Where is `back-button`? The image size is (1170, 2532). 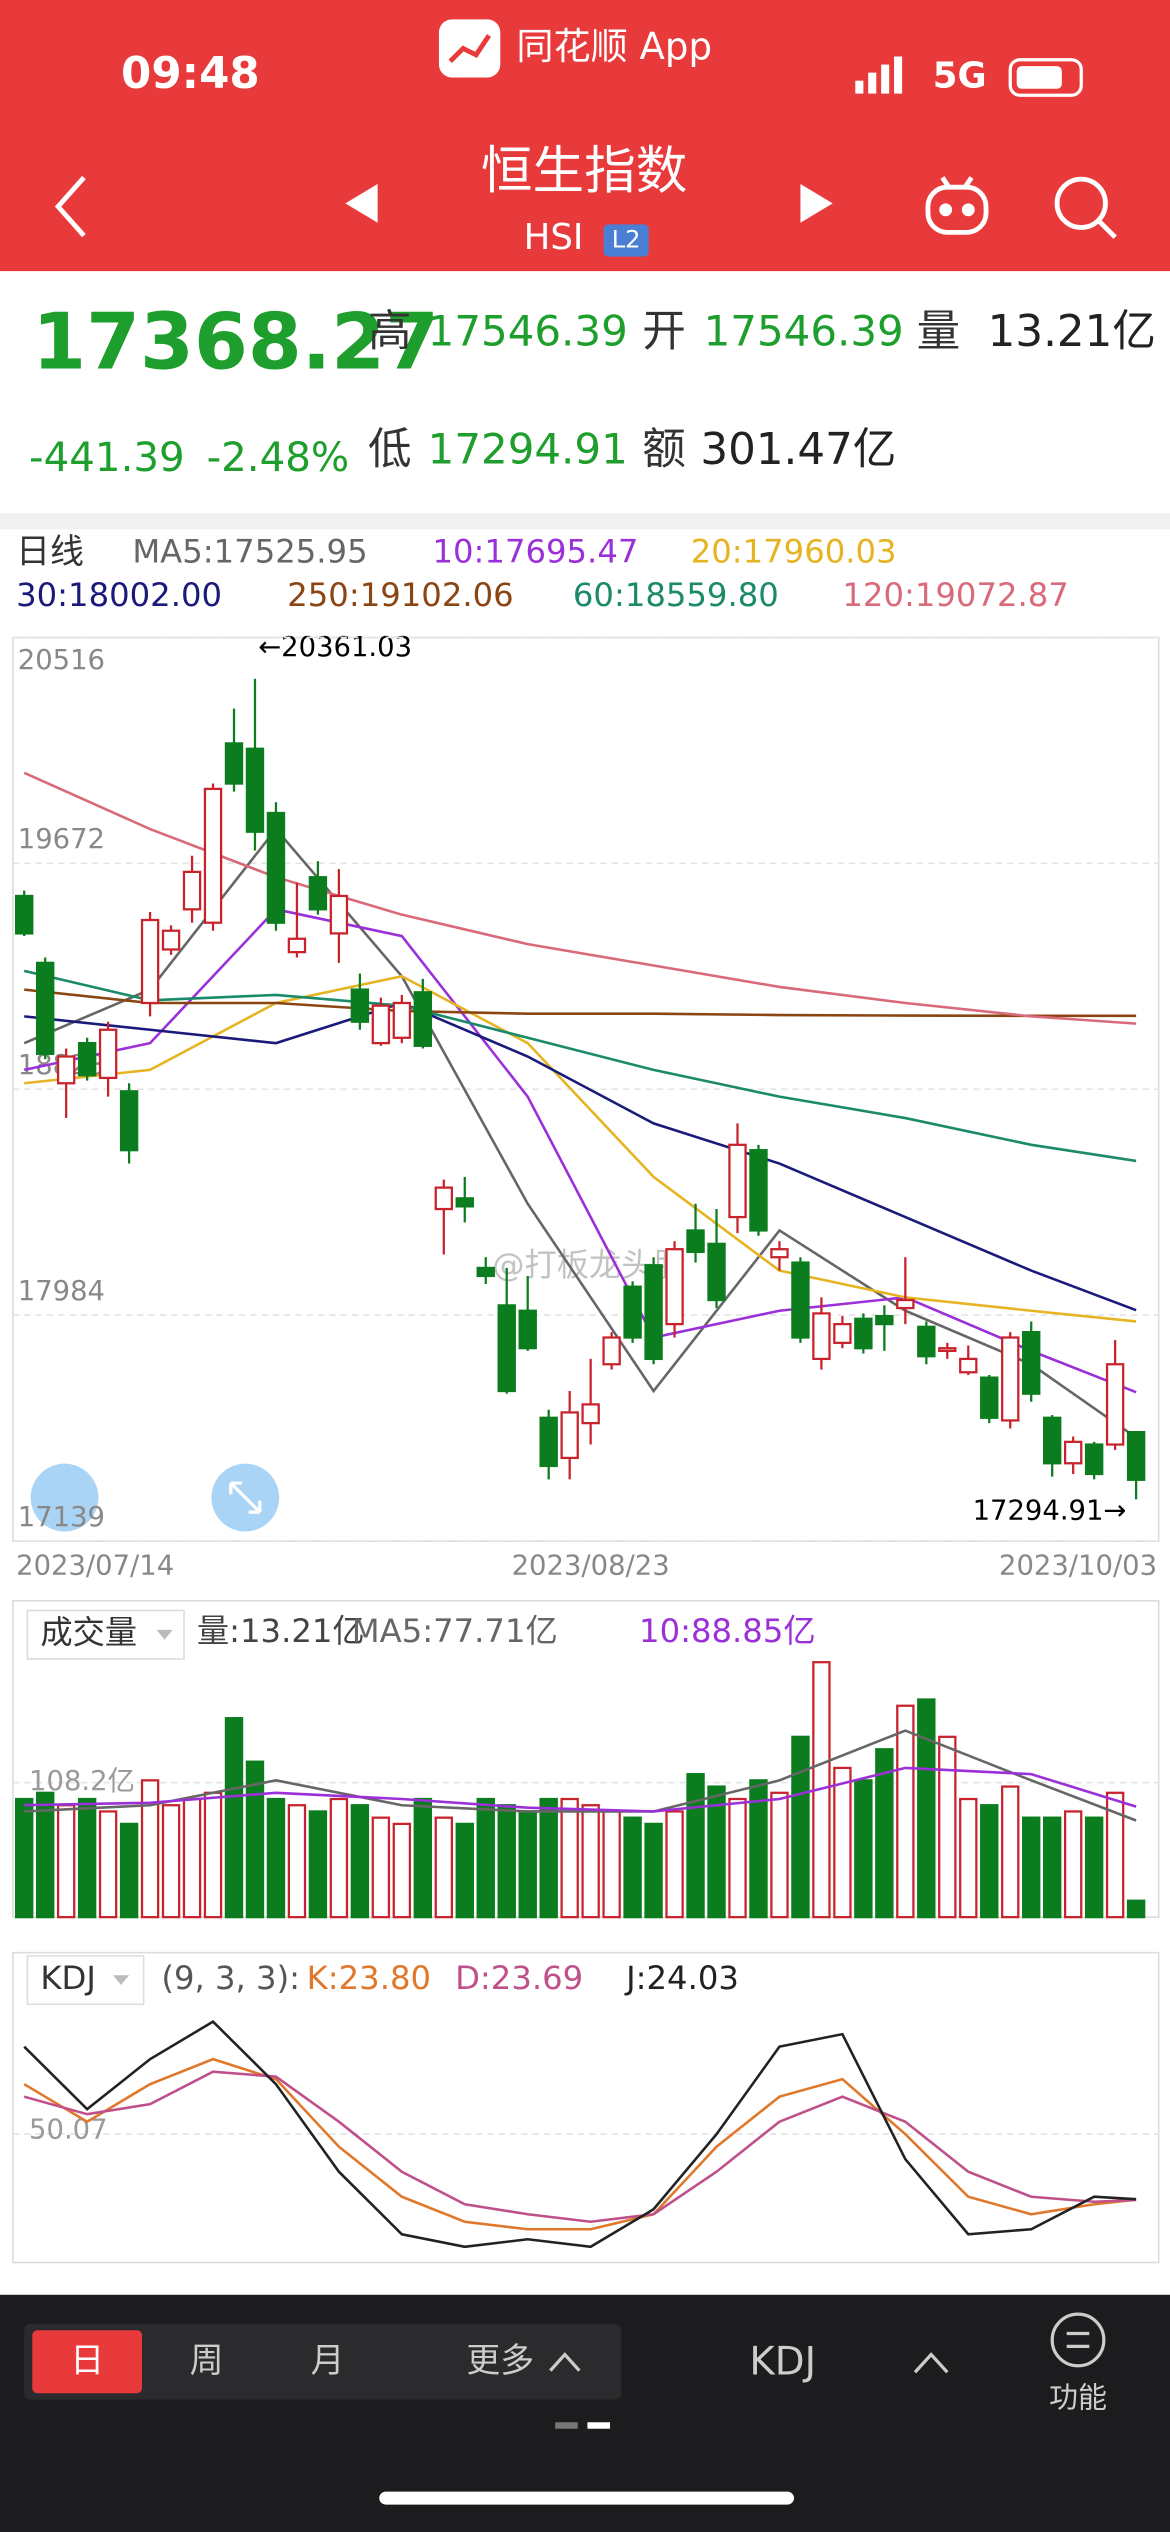
back-button is located at coordinates (70, 206).